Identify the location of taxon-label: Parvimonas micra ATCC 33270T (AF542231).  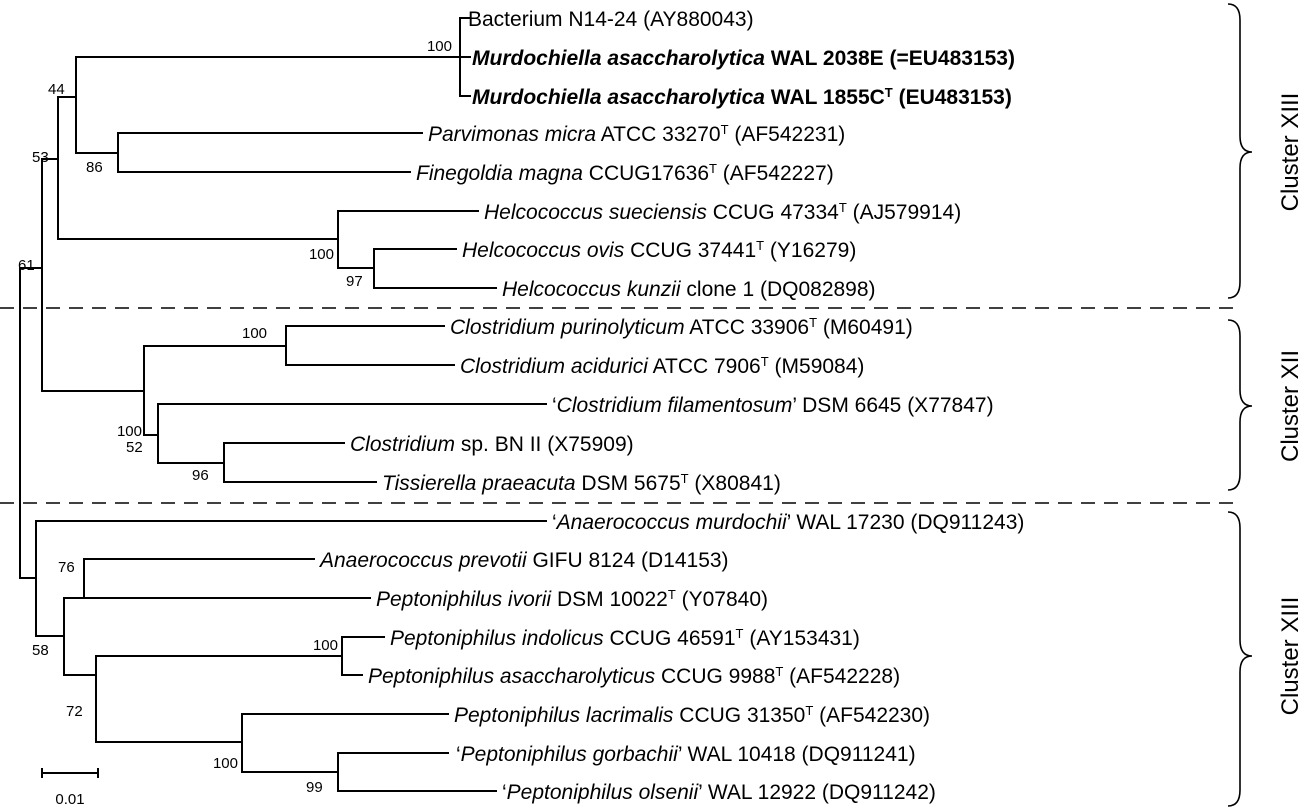
(636, 134).